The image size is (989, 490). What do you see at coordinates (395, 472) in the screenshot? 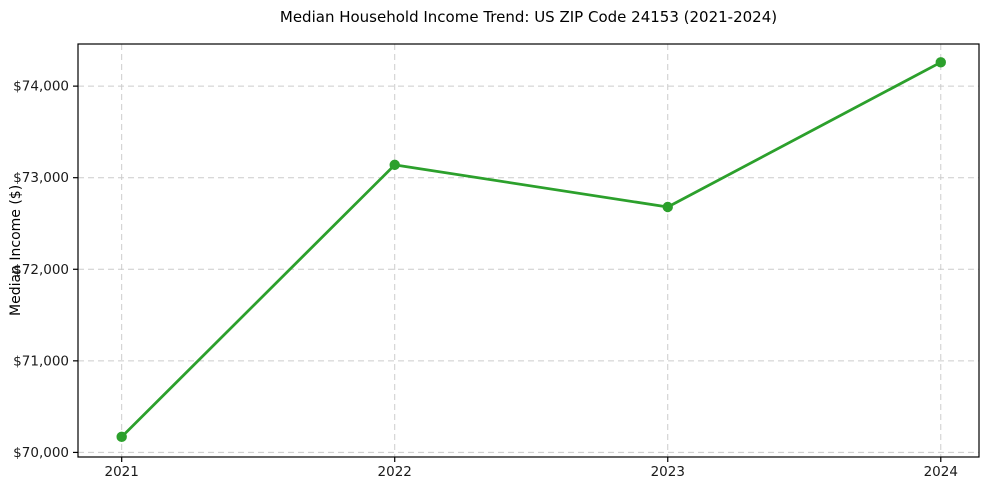
I see `x-tick-label: 2022` at bounding box center [395, 472].